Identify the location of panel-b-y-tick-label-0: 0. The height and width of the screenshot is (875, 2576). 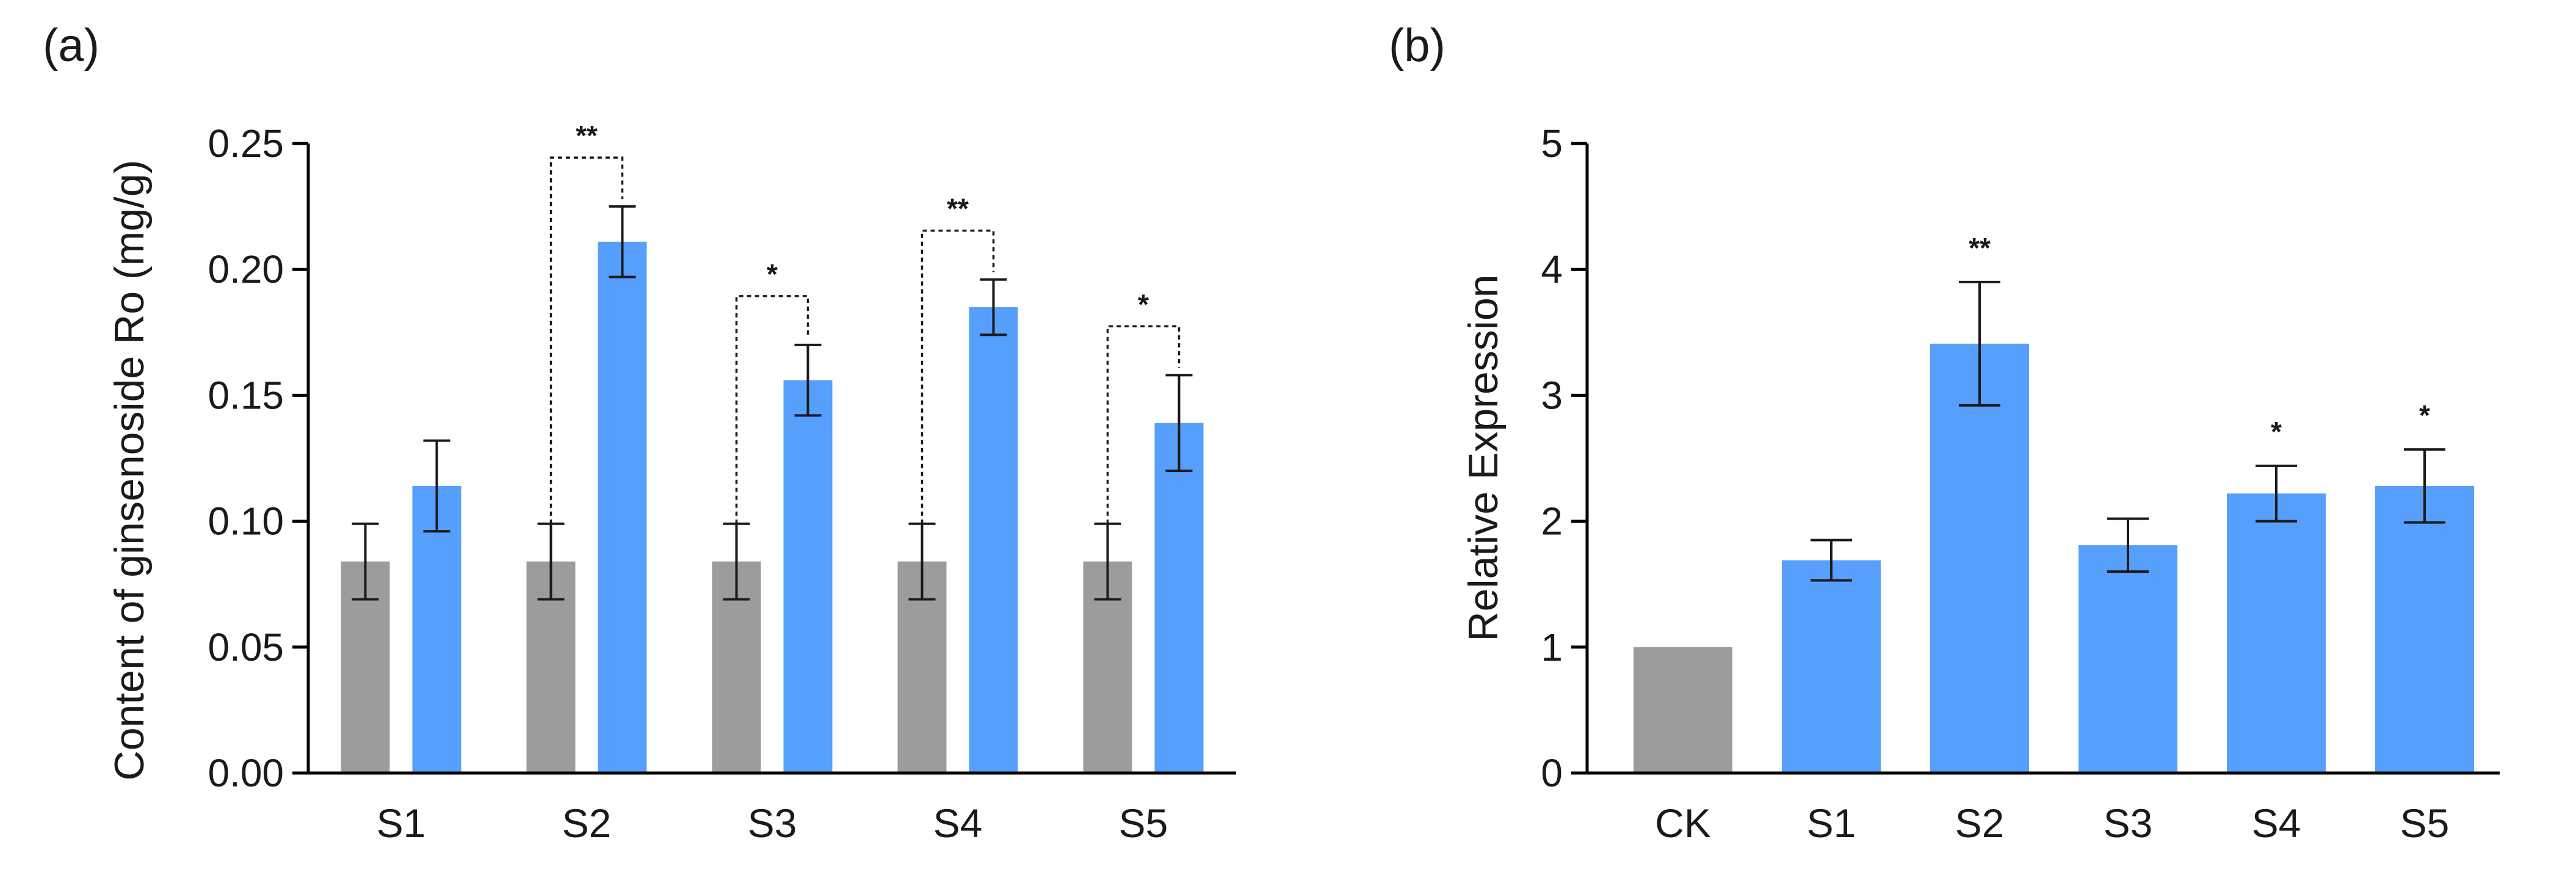
(1552, 773).